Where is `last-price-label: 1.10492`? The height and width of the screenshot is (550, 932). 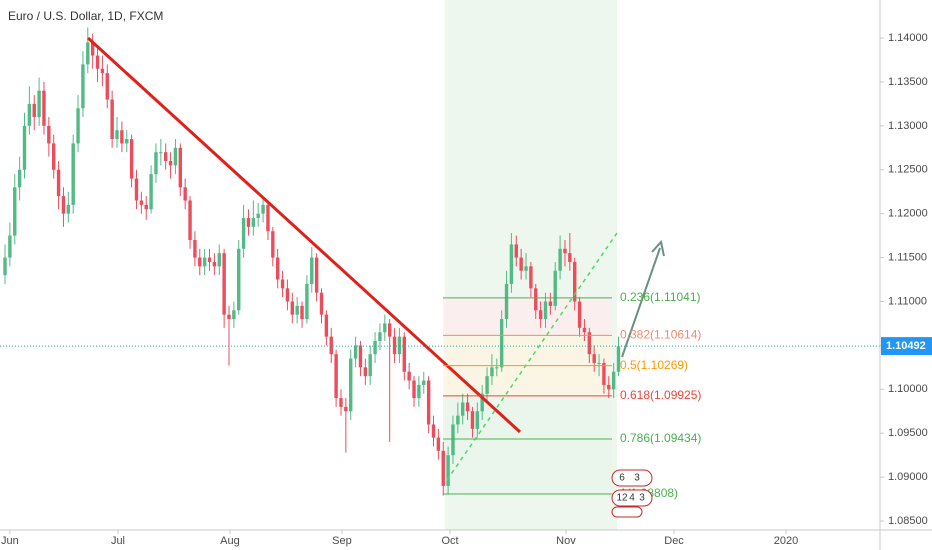
last-price-label: 1.10492 is located at coordinates (906, 346).